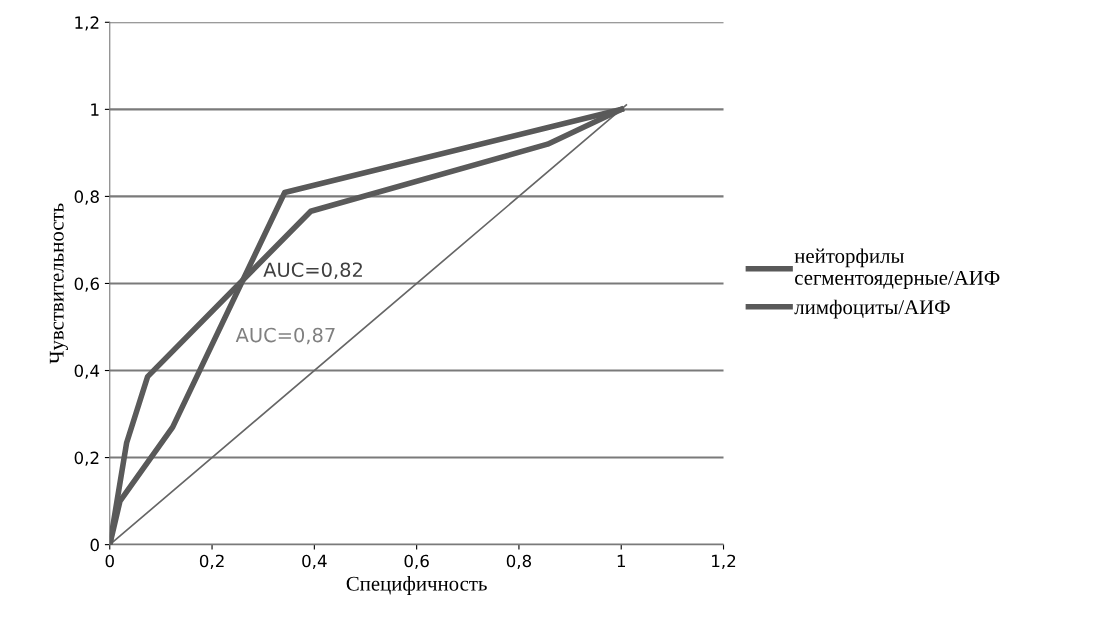 The width and height of the screenshot is (1120, 637). What do you see at coordinates (109, 561) in the screenshot?
I see `x-tick-label: 0` at bounding box center [109, 561].